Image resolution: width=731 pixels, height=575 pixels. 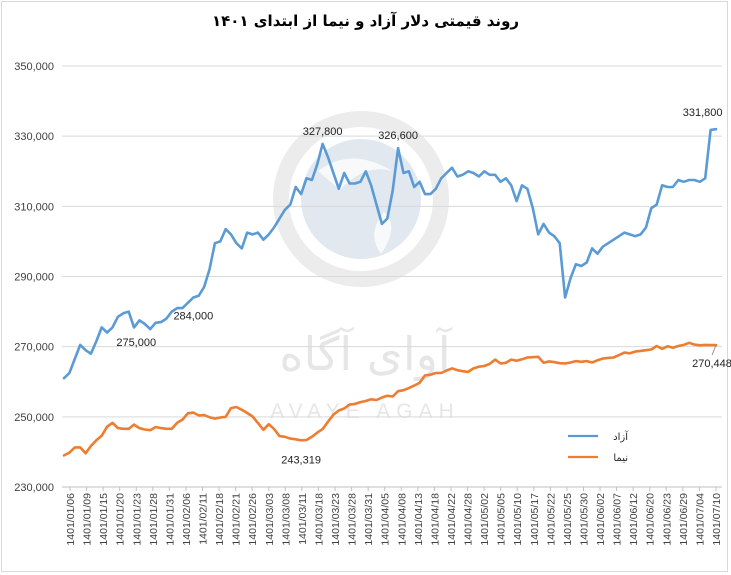 What do you see at coordinates (34, 137) in the screenshot?
I see `y-tick-label: 330,000` at bounding box center [34, 137].